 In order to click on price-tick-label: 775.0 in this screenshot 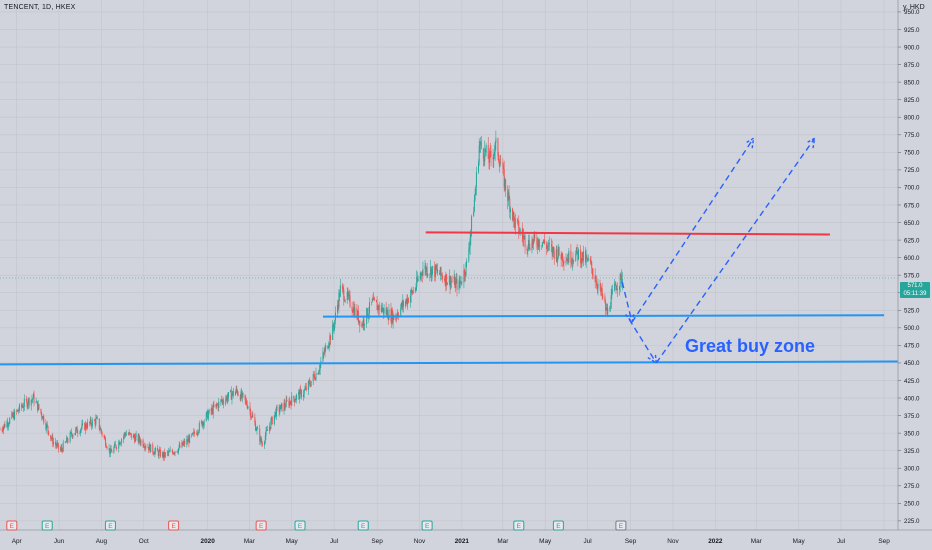, I will do `click(912, 135)`.